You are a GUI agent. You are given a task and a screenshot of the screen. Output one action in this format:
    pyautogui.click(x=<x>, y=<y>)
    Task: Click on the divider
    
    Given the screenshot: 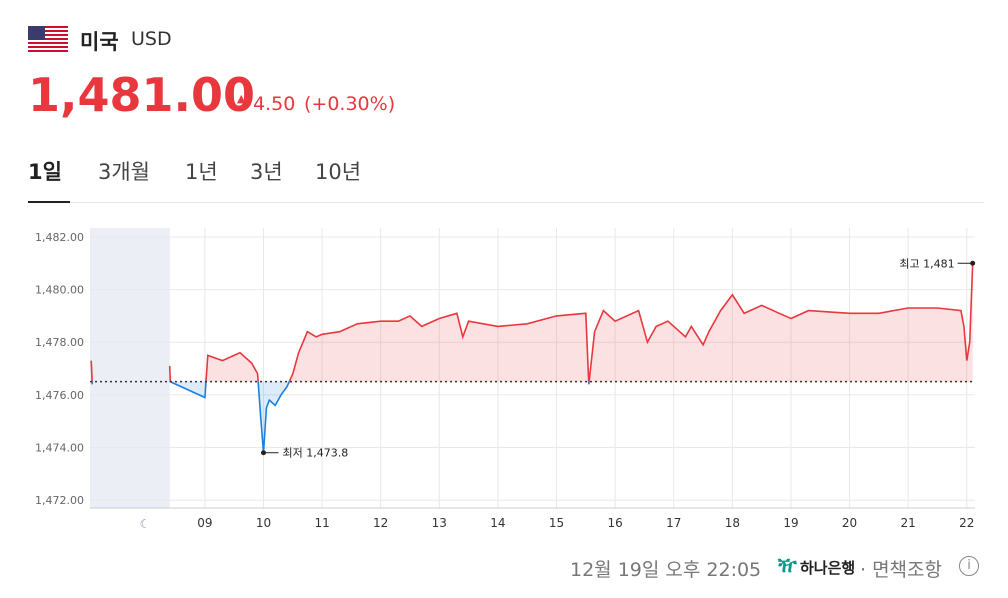 What is the action you would take?
    pyautogui.click(x=527, y=202)
    